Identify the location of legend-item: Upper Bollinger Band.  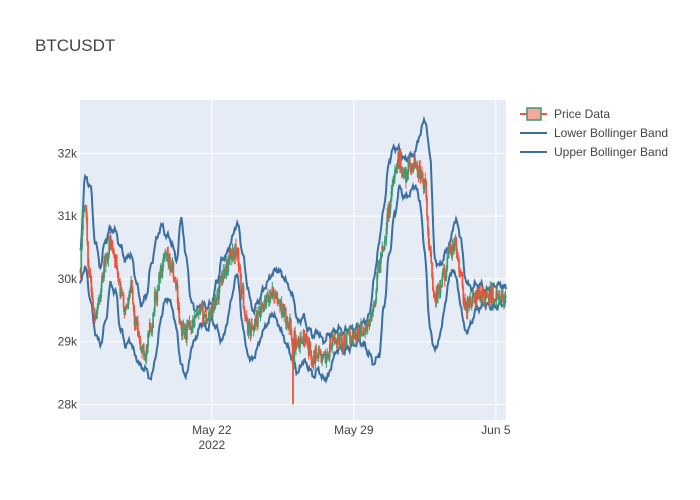
(594, 152).